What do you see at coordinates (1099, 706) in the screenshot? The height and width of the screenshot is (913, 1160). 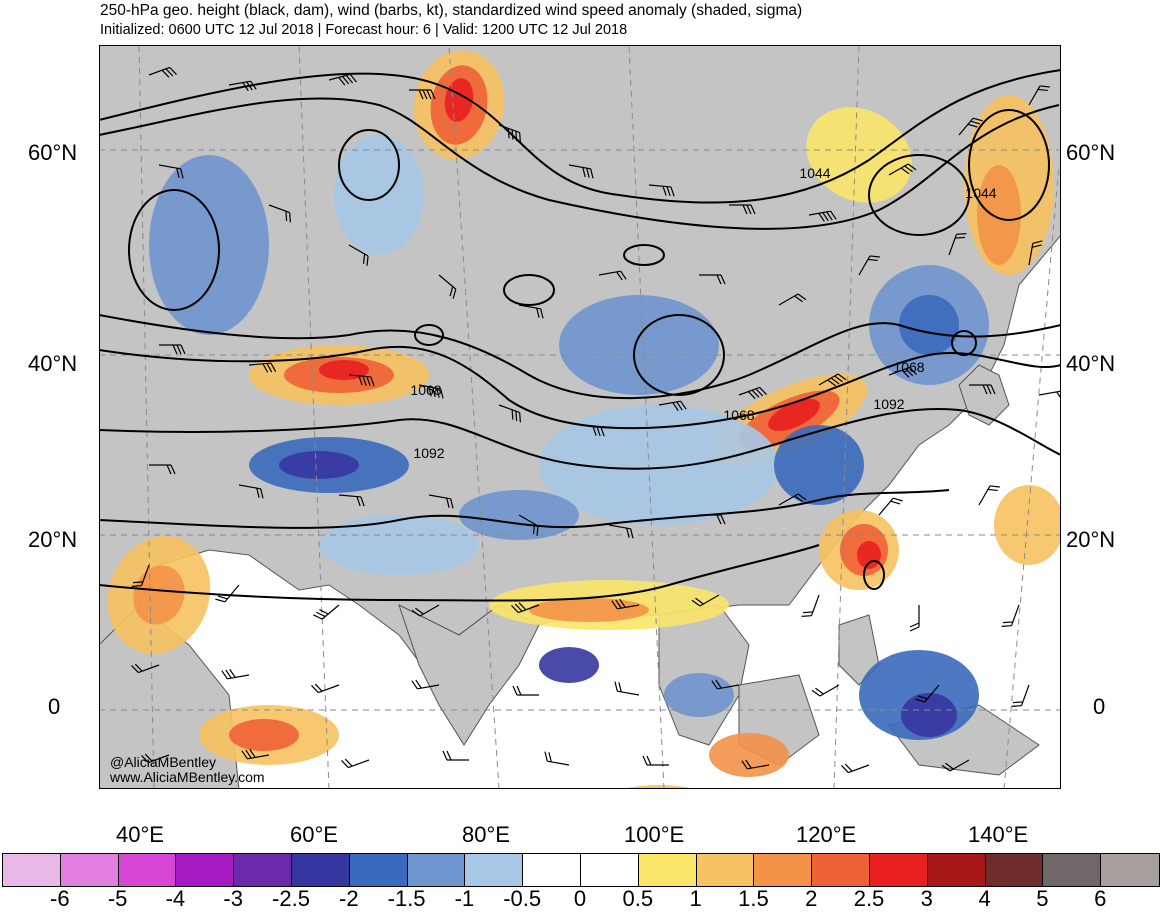 I see `lat-label-right-0: 0` at bounding box center [1099, 706].